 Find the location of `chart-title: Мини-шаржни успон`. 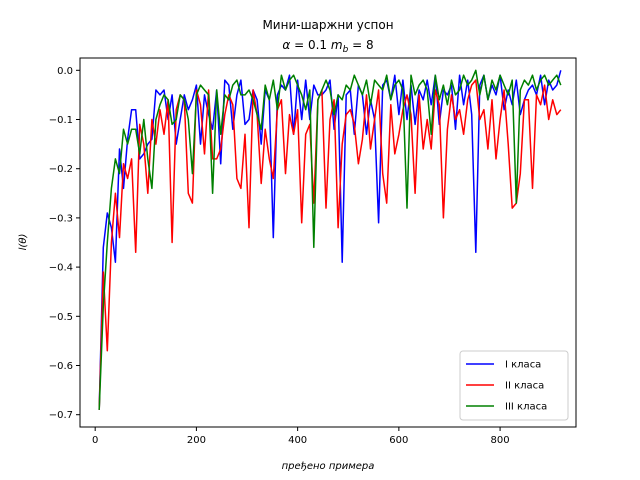

chart-title: Мини-шаржни успон is located at coordinates (327, 25).